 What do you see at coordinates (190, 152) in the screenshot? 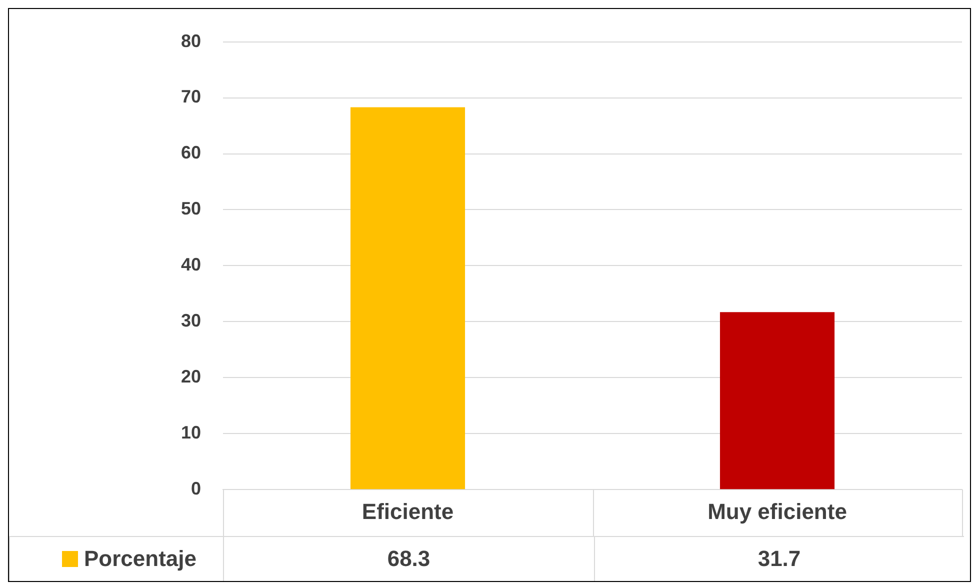
I see `y-tick-label: 60` at bounding box center [190, 152].